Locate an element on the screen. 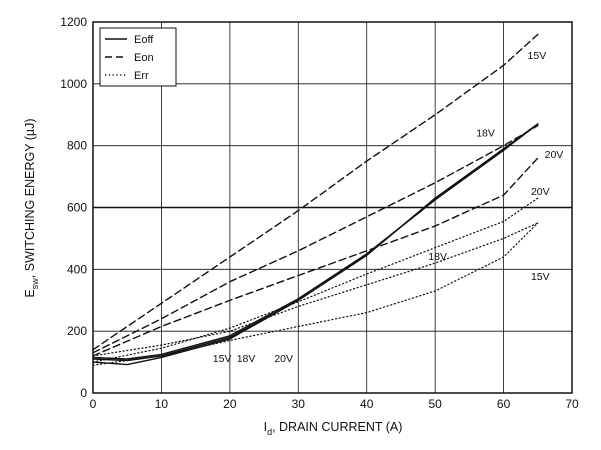 The width and height of the screenshot is (601, 450). x-tick-label: 20 is located at coordinates (230, 404).